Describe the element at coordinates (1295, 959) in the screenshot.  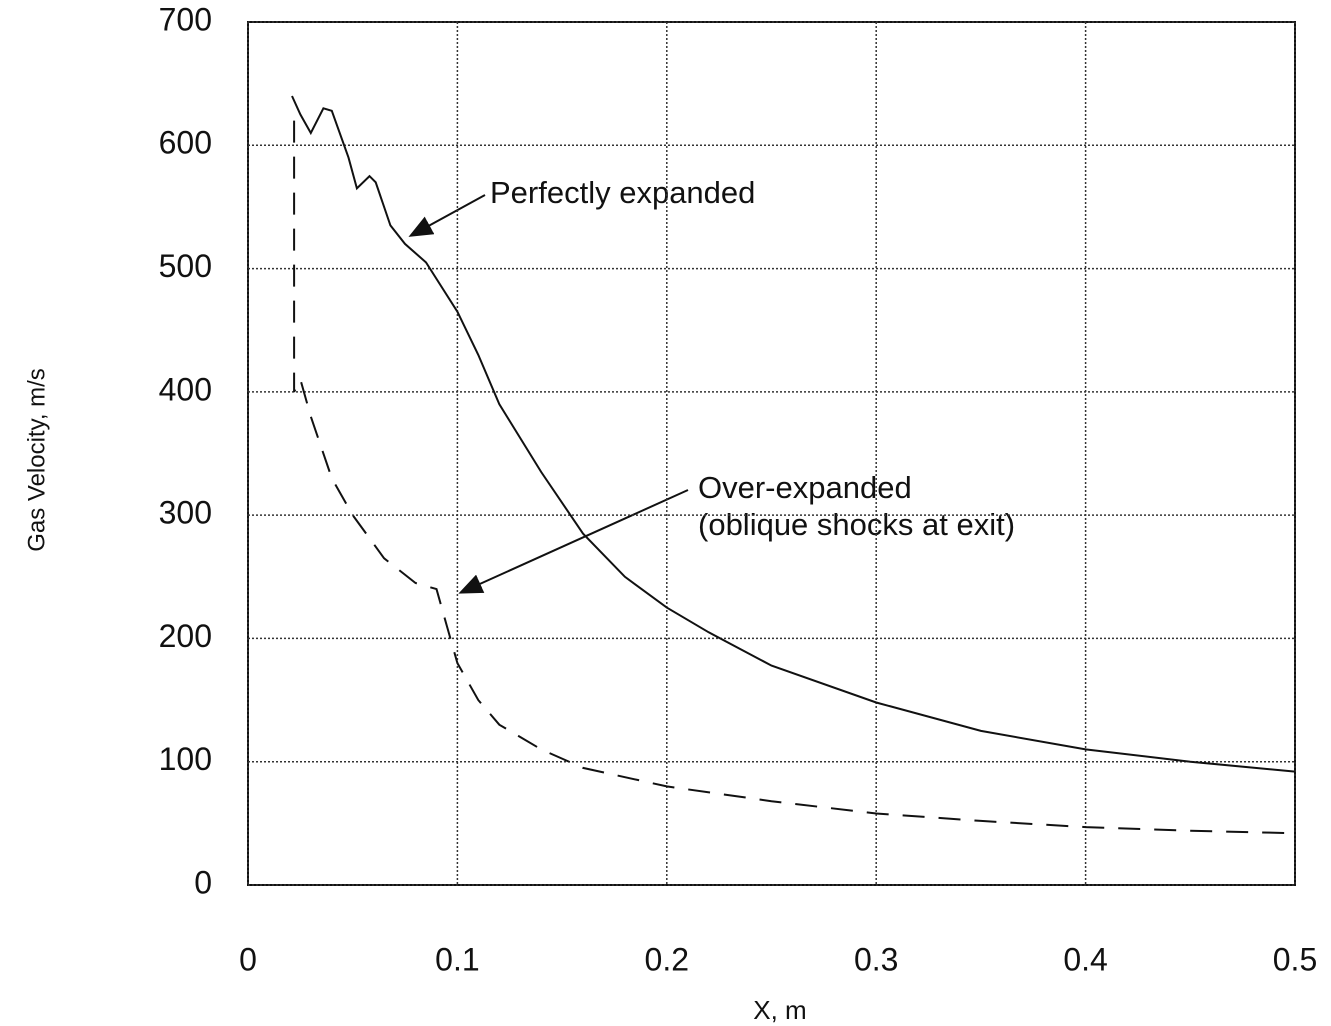
I see `x-tick-label: 0.5` at that location.